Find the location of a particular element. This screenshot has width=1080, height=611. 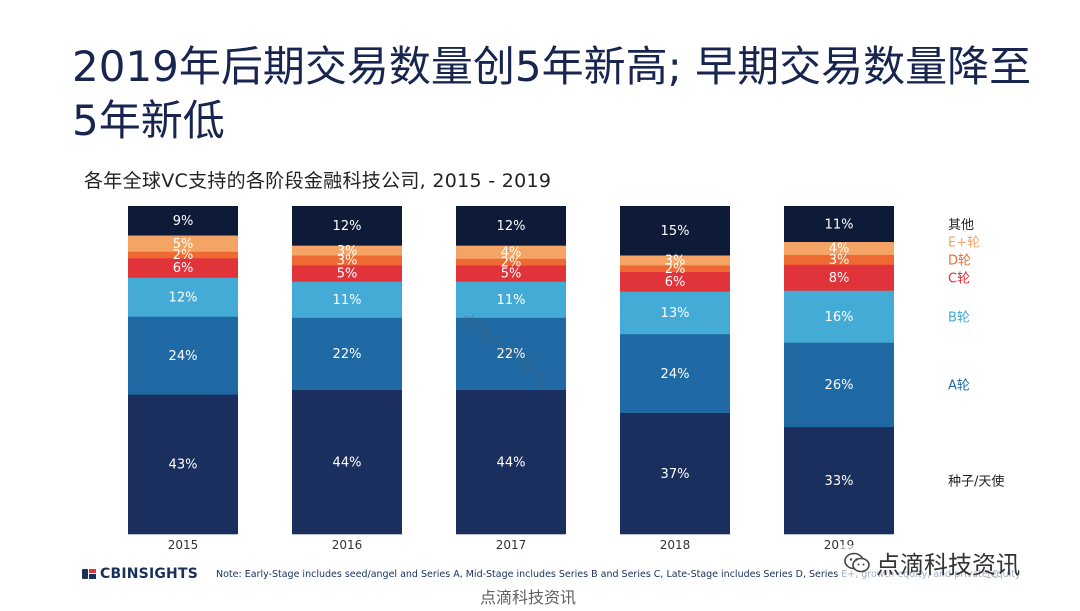

x-tick-label: 2016 is located at coordinates (347, 545).